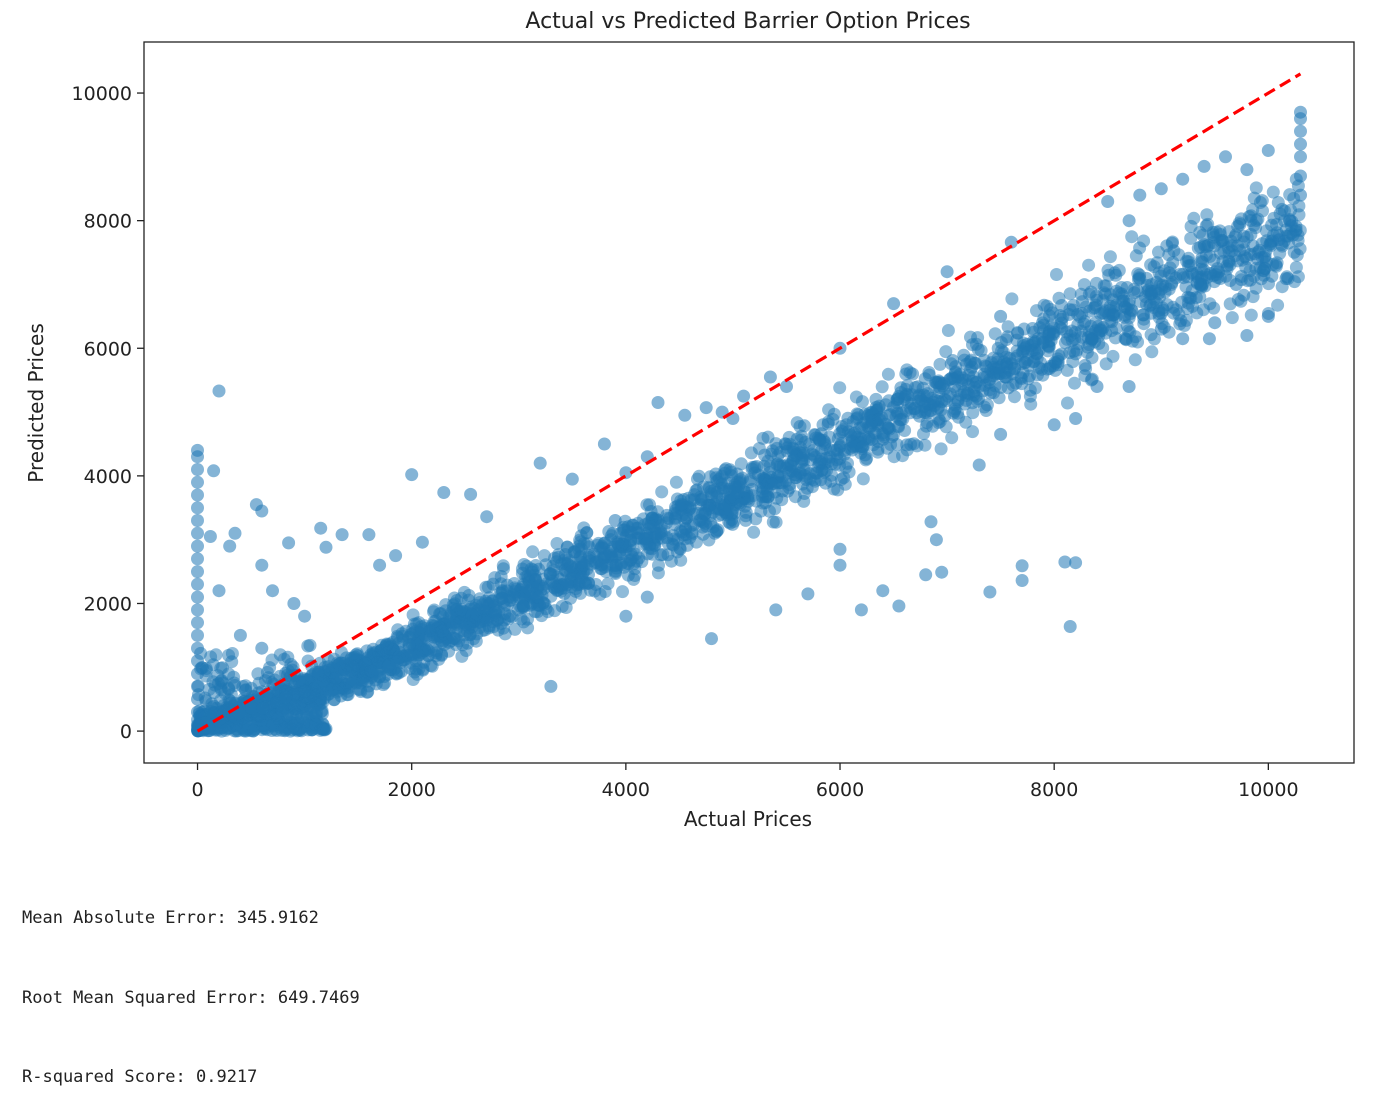 Image resolution: width=1377 pixels, height=1117 pixels. What do you see at coordinates (108, 477) in the screenshot?
I see `y-tick-label: 4000` at bounding box center [108, 477].